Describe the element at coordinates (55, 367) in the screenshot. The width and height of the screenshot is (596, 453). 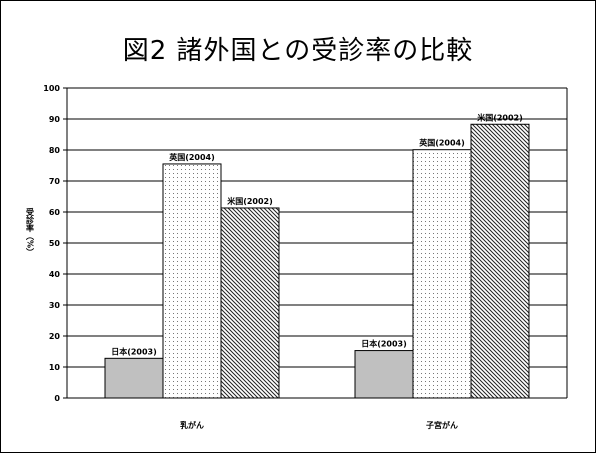
I see `y-tick-label: 10` at that location.